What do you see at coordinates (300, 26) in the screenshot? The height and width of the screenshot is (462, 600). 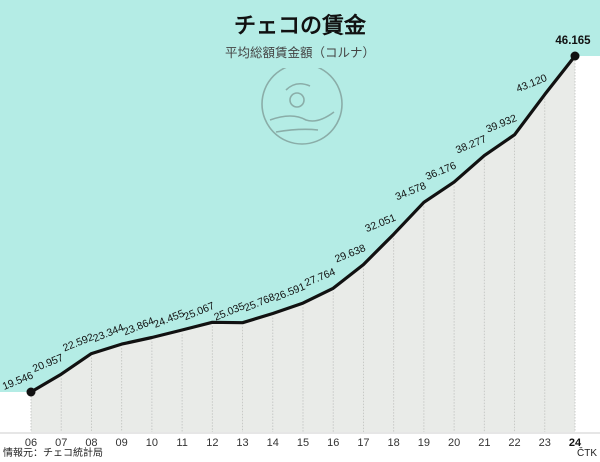 I see `chart-title: チェコの賃金` at bounding box center [300, 26].